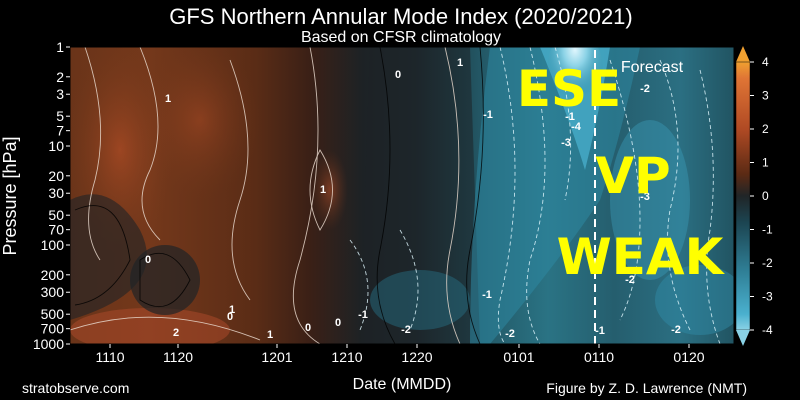 Image resolution: width=800 pixels, height=400 pixels. Describe the element at coordinates (75, 388) in the screenshot. I see `footer-site: stratobserve.com` at that location.